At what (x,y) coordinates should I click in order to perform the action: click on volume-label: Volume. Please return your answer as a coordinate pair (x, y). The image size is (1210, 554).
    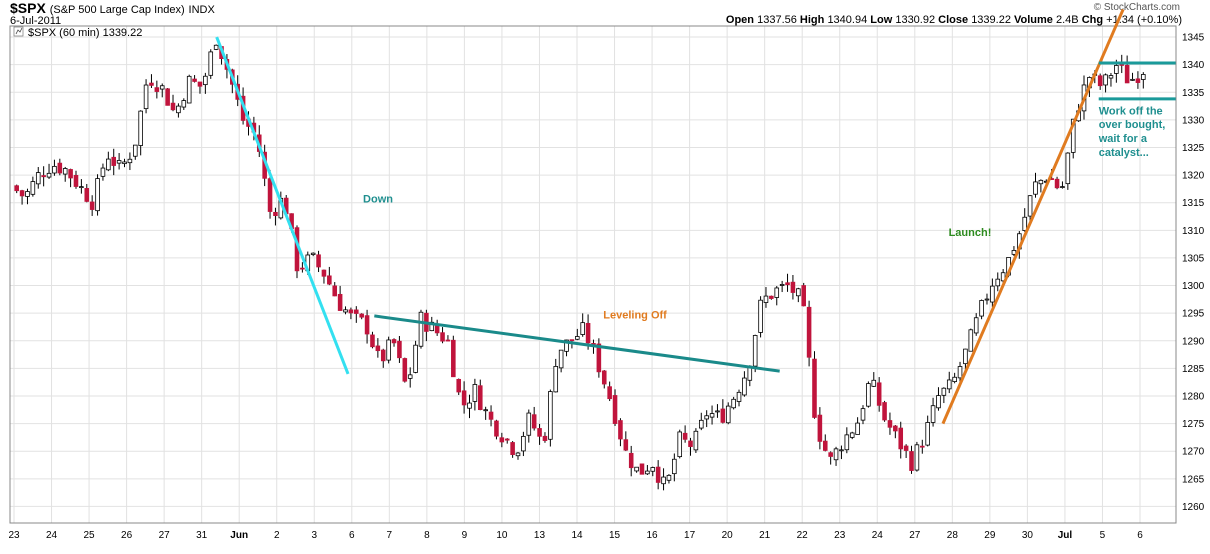
    Looking at the image, I should click on (1033, 20).